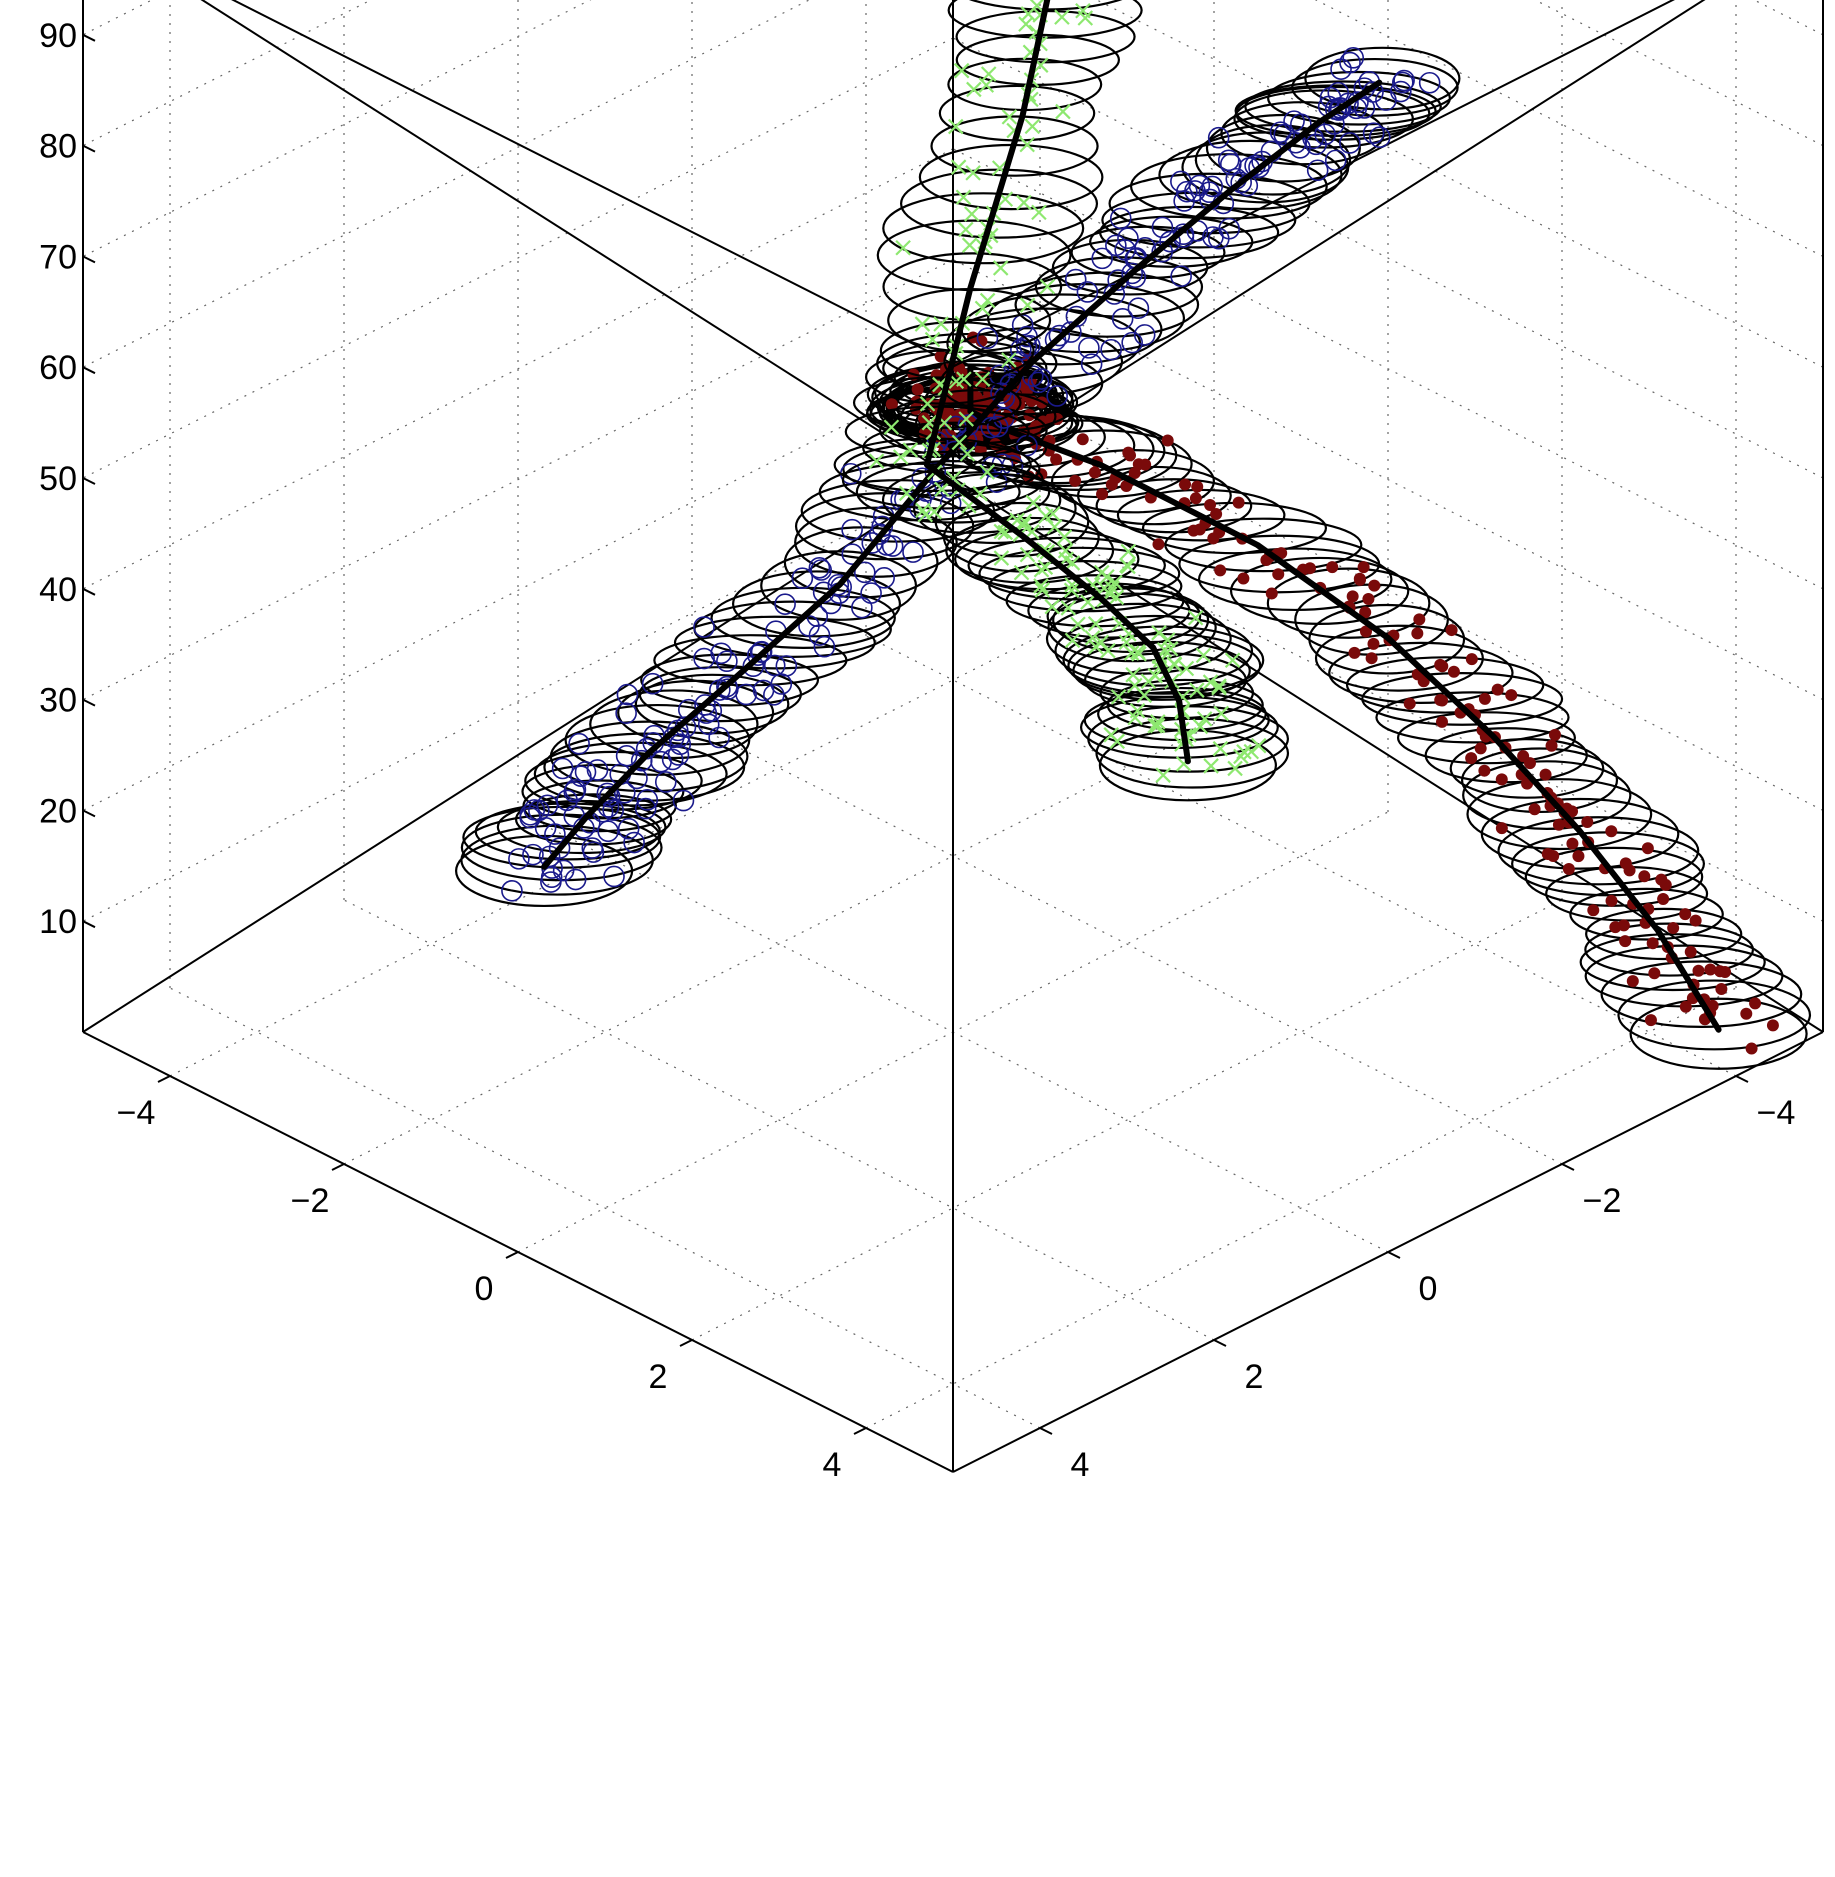 The image size is (1835, 1877). Describe the element at coordinates (58, 147) in the screenshot. I see `z-tick-label: 80` at that location.